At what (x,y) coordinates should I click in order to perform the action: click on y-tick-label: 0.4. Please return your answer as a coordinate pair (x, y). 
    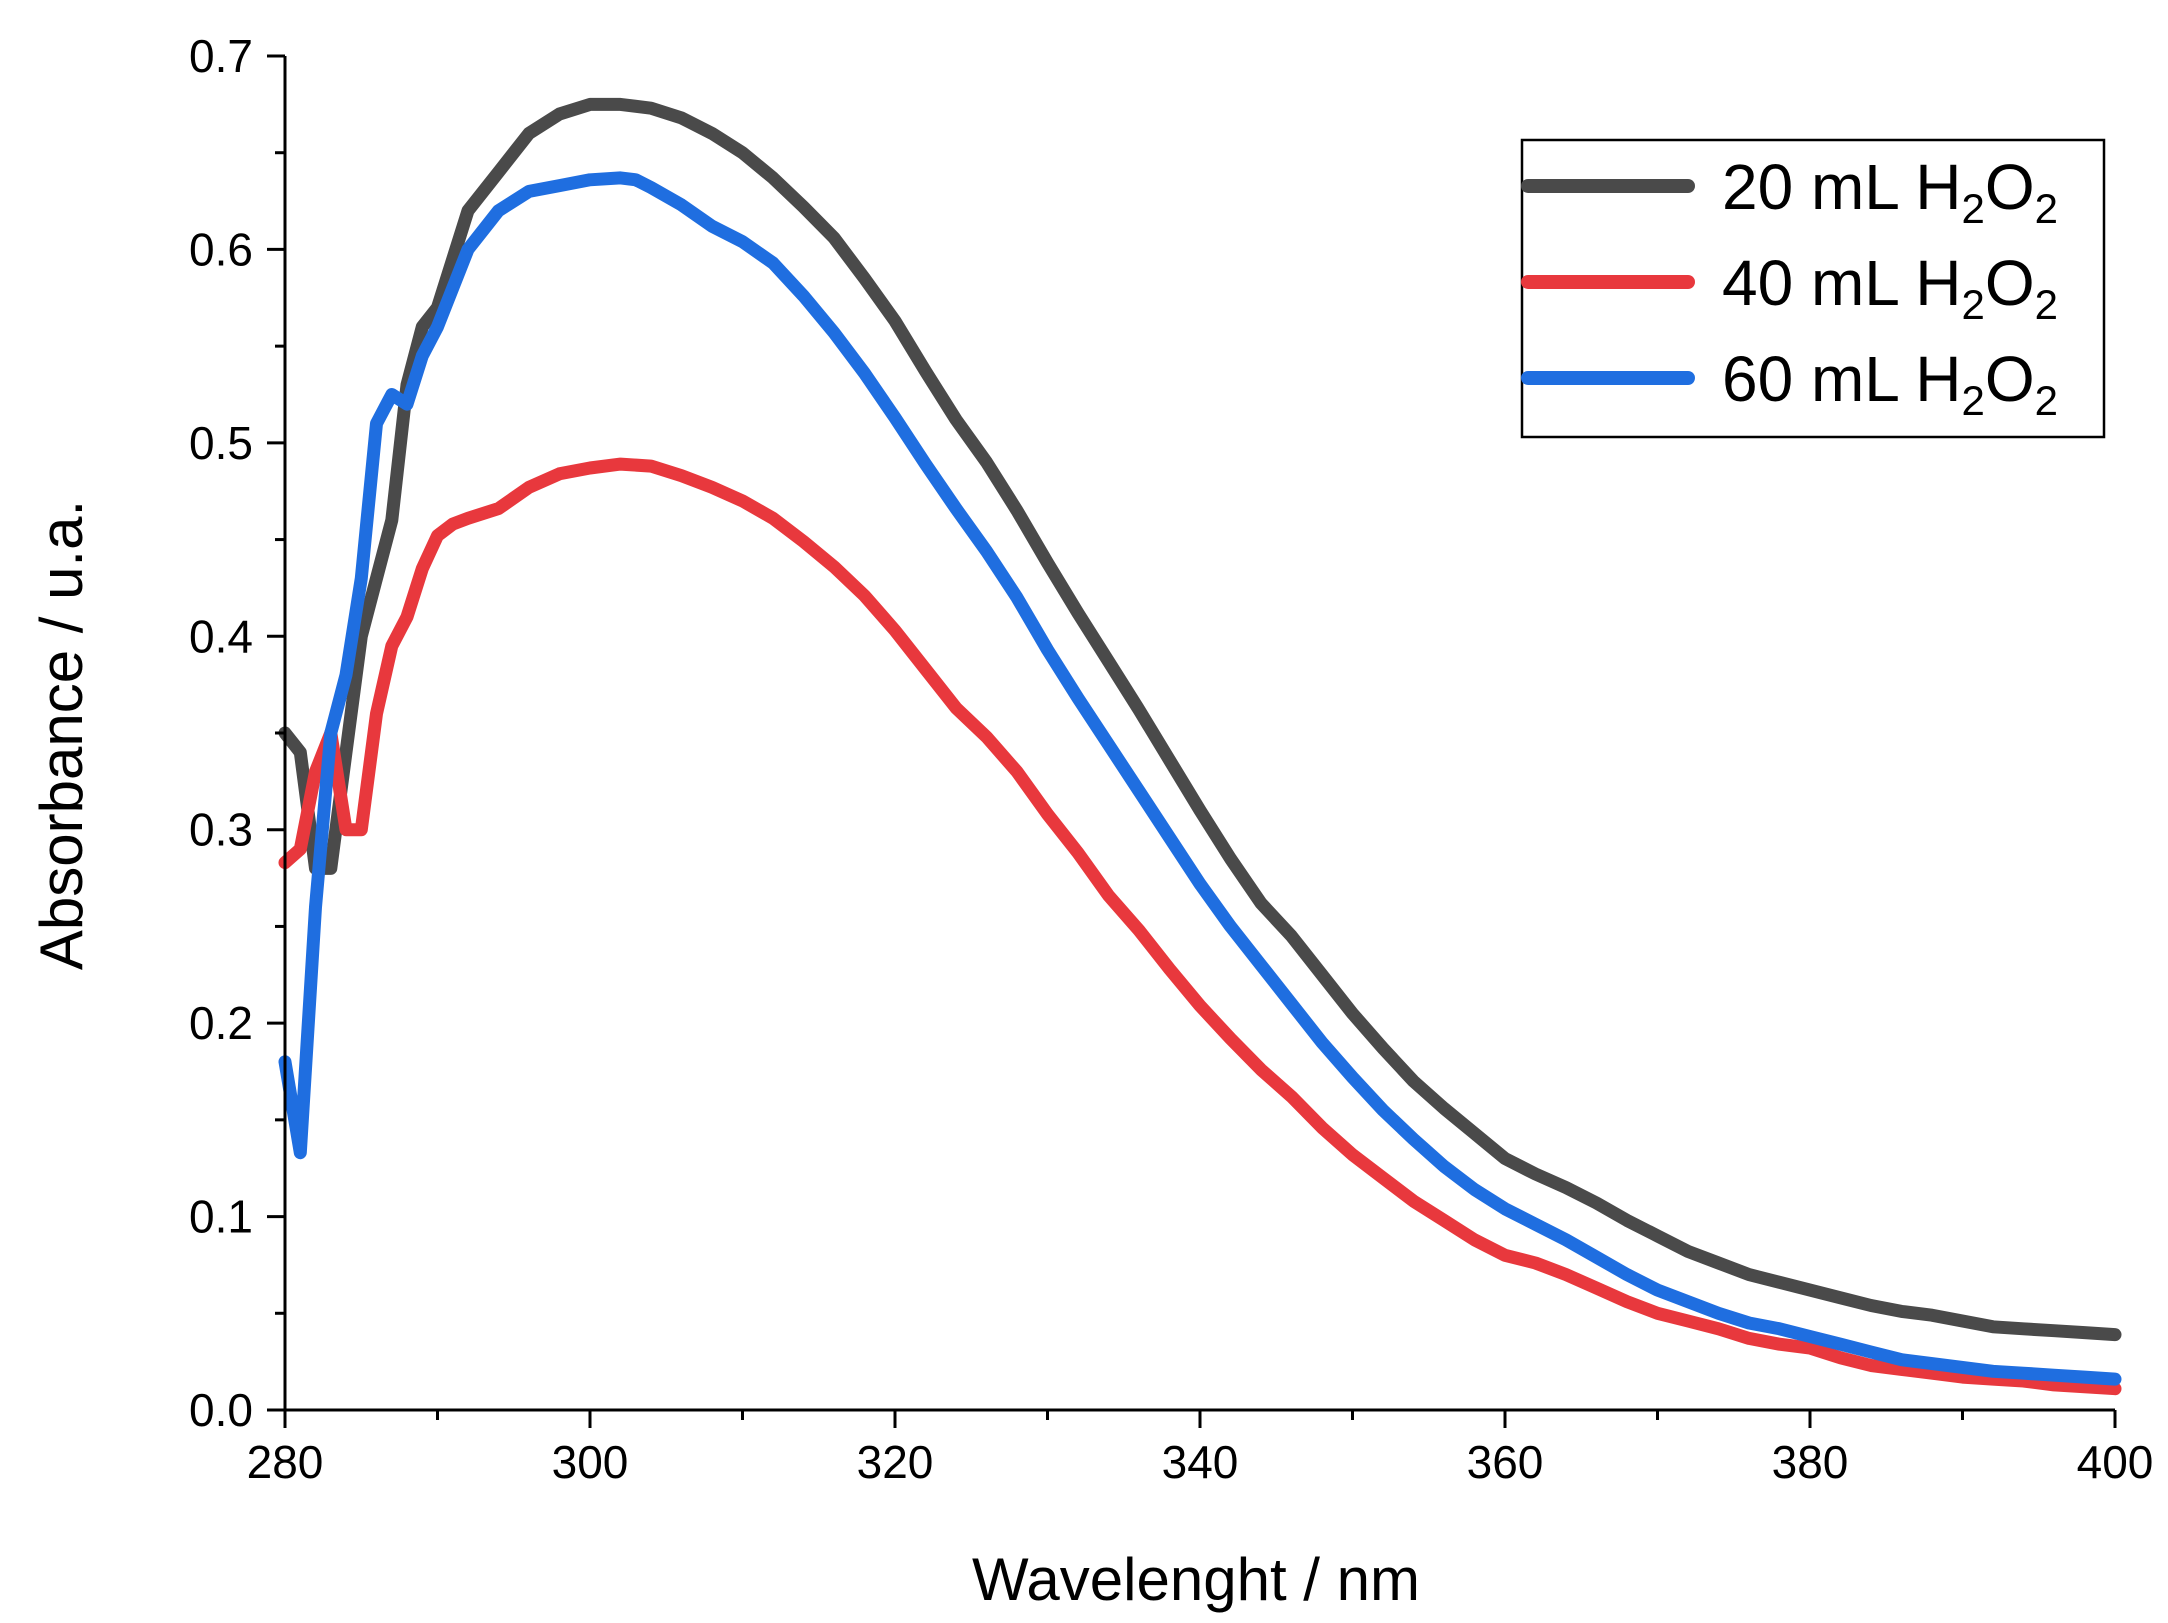
    Looking at the image, I should click on (221, 636).